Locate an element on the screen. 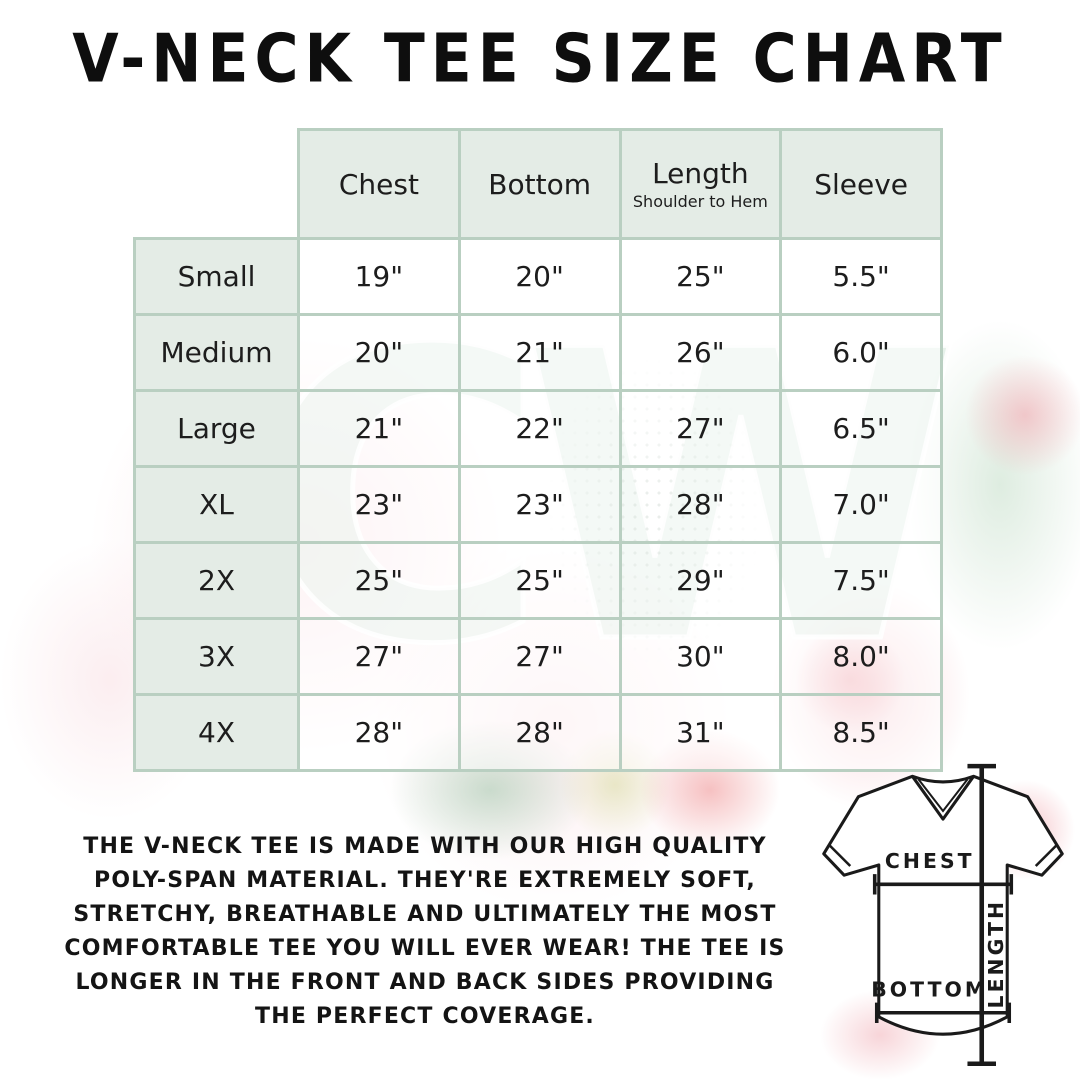  table-row-large: Large 21" 22" 27" 6.5" is located at coordinates (538, 428).